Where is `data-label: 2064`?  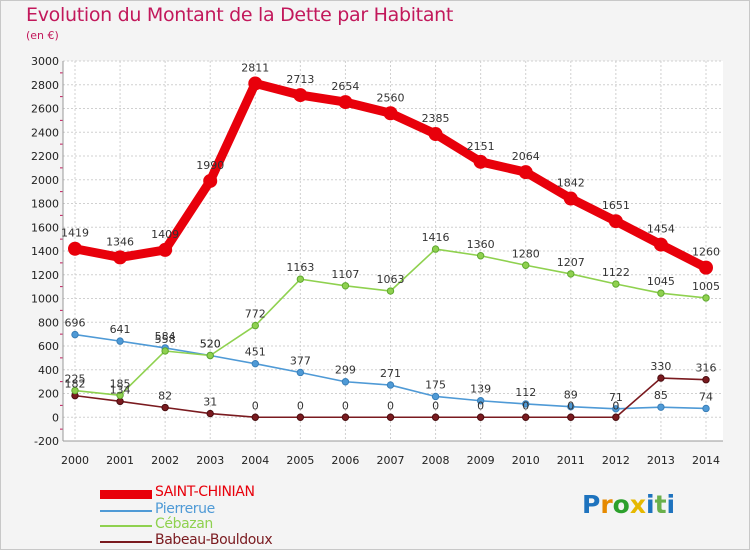
data-label: 2064 is located at coordinates (526, 156).